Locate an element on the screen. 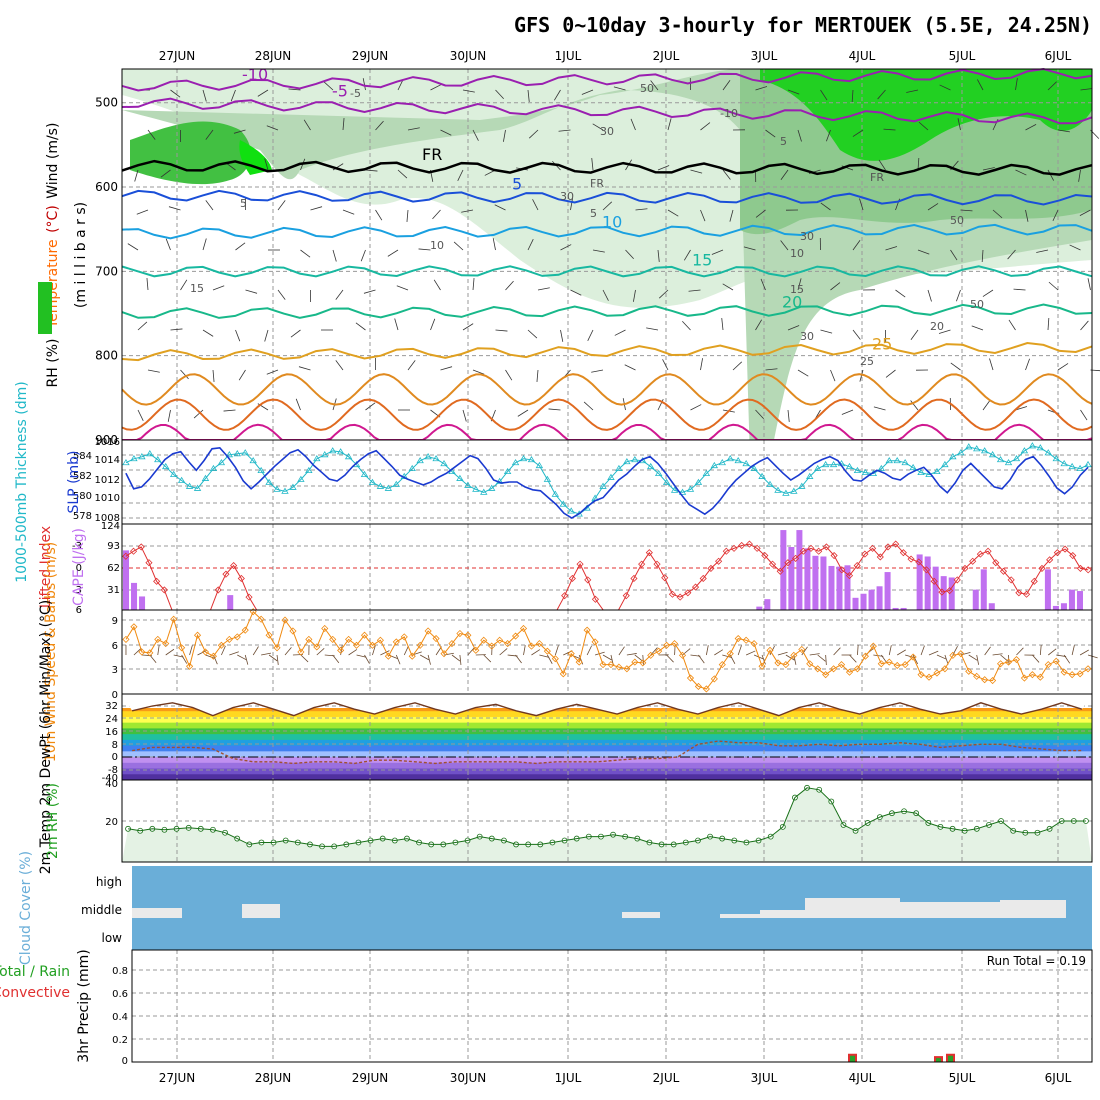 This screenshot has height=1100, width=1100. precip-tick-4: 0 is located at coordinates (125, 1061).